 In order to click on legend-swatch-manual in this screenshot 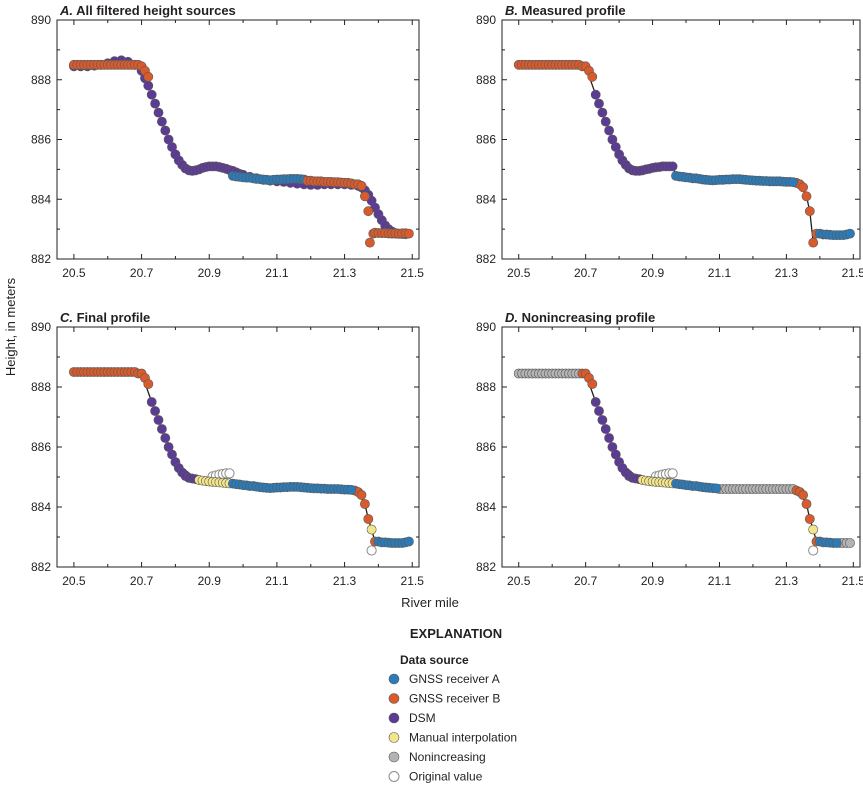, I will do `click(394, 737)`.